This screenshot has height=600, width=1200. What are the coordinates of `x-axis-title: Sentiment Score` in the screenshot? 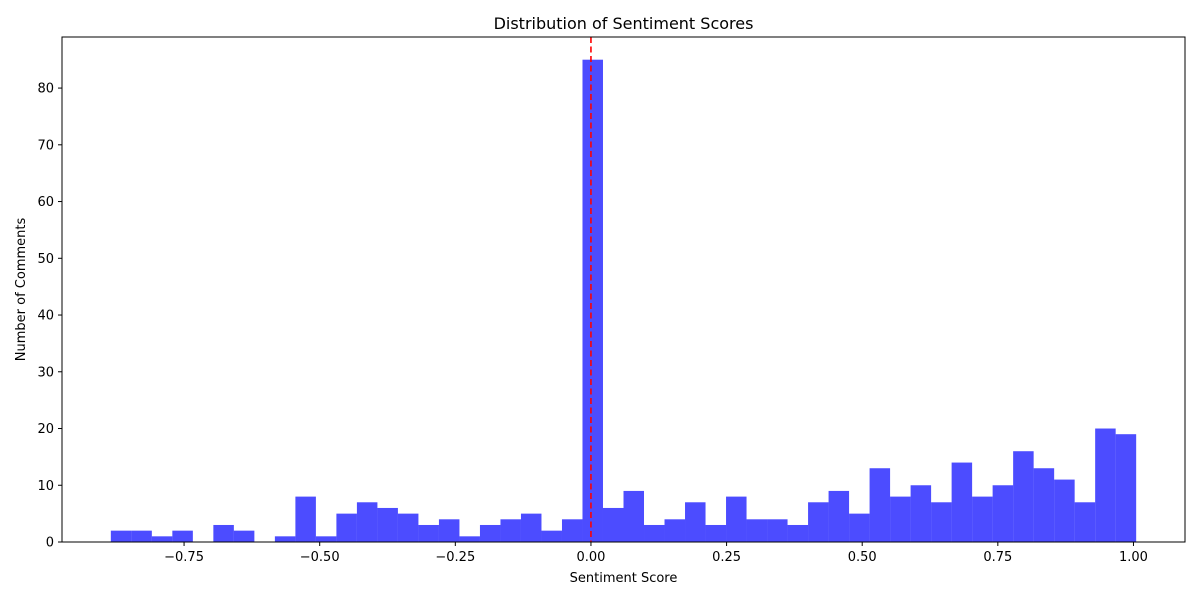 It's located at (624, 578).